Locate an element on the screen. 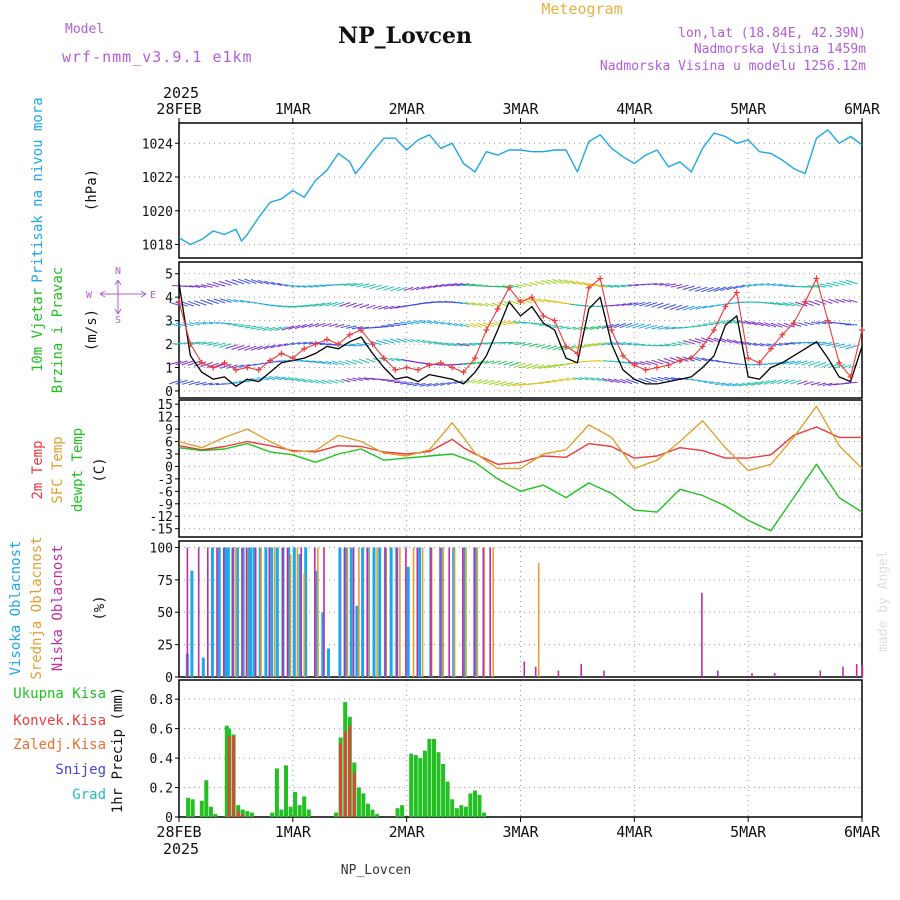  y-tick-label: 0.8 is located at coordinates (161, 700).